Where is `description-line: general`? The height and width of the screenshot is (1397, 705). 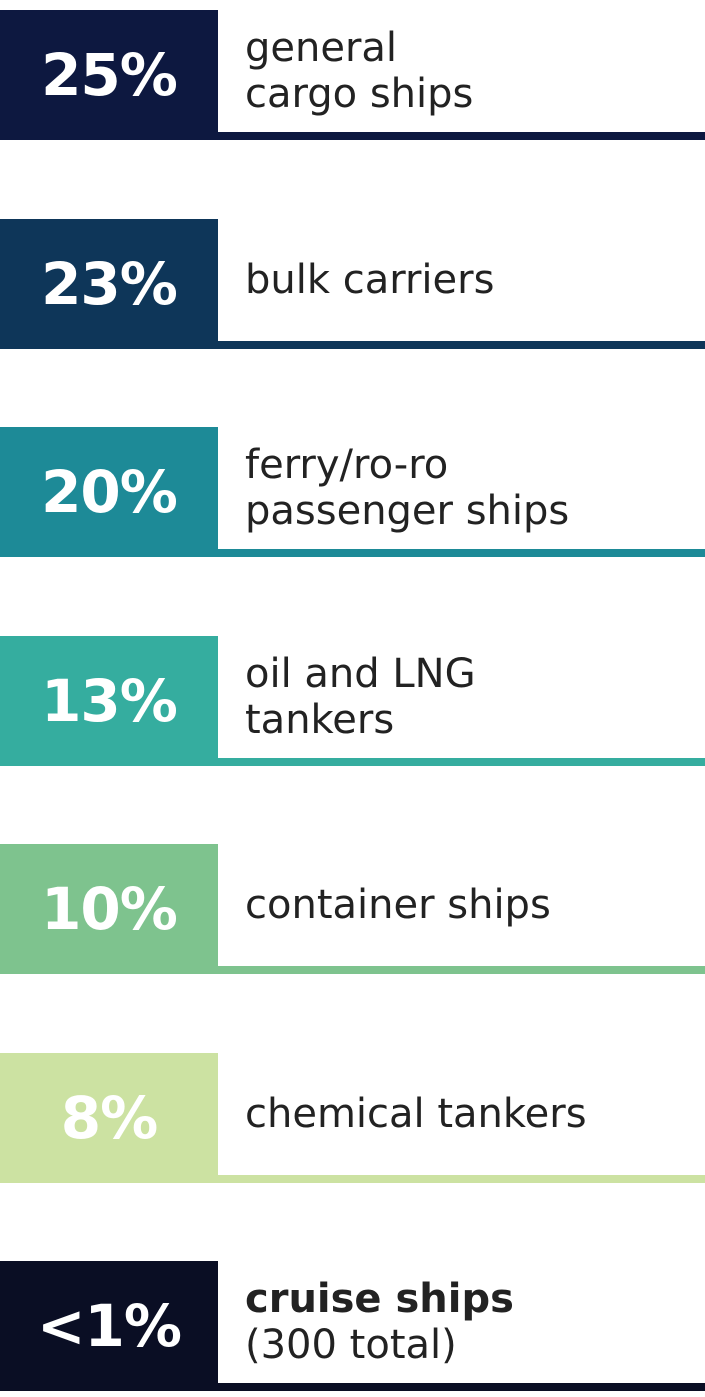 description-line: general is located at coordinates (321, 48).